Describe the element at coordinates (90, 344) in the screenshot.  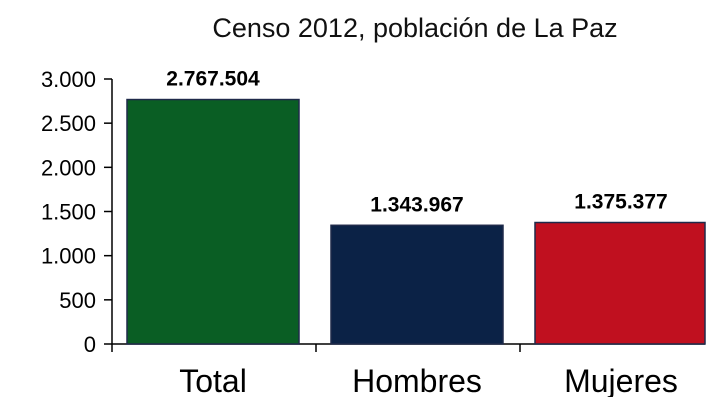
I see `y-tick-label: 0` at that location.